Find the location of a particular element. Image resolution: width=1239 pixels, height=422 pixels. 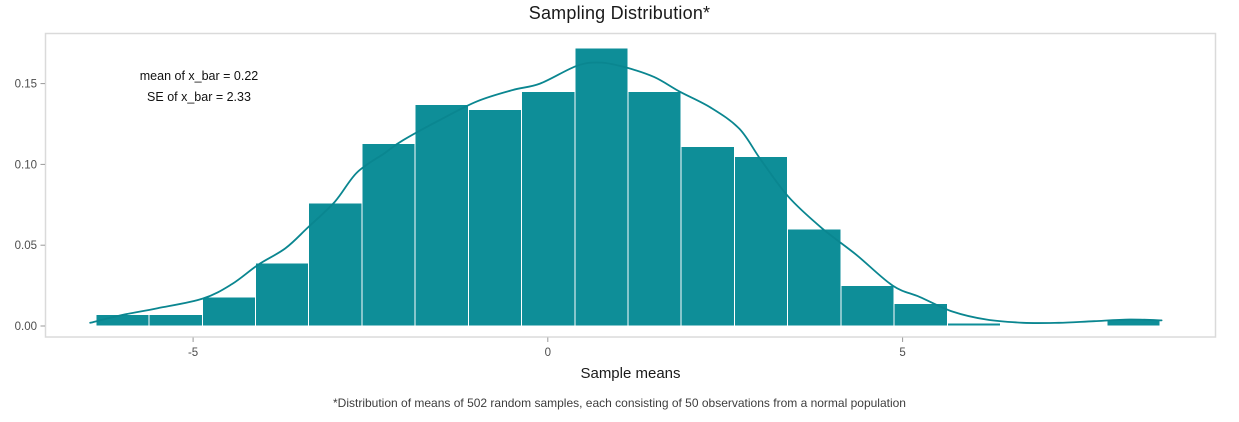

y-tick-label: 0.15 is located at coordinates (26, 85).